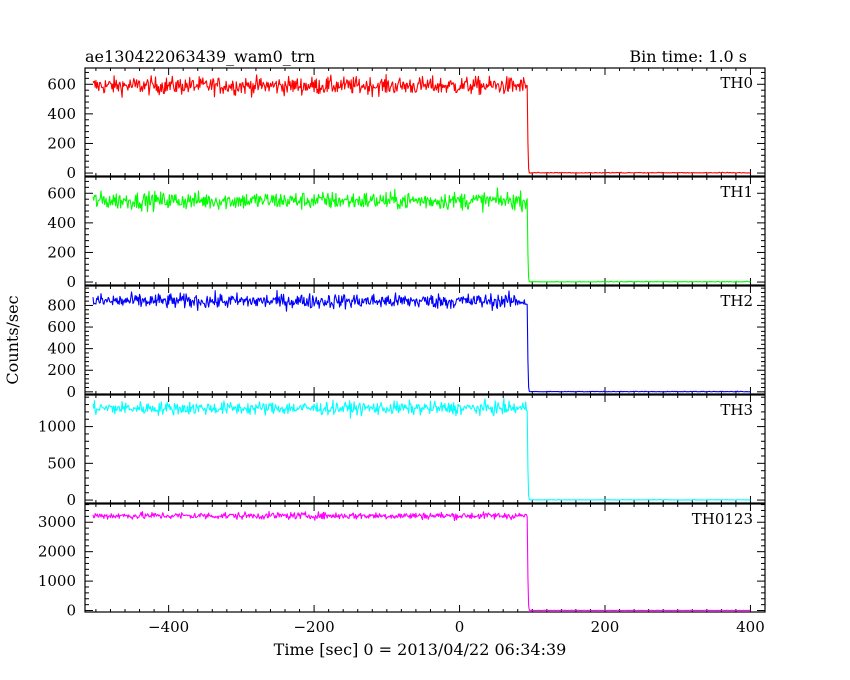 This screenshot has height=680, width=850. Describe the element at coordinates (200, 56) in the screenshot. I see `chart-title: ae130422063439_wam0_trn` at that location.